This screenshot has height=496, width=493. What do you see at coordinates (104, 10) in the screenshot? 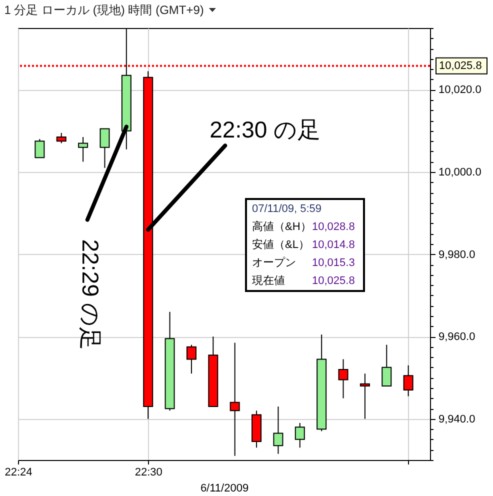
I see `chart-title: 1 分足 ローカル (現地) 時間 (GMT+9)` at bounding box center [104, 10].